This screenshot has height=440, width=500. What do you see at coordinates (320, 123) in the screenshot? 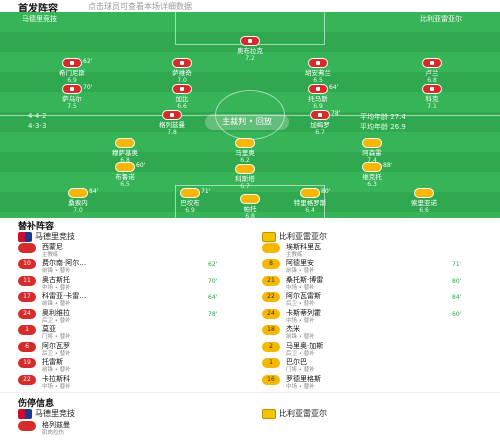
I see `player-marker: 加梅罗 6.7 78'` at bounding box center [320, 123].